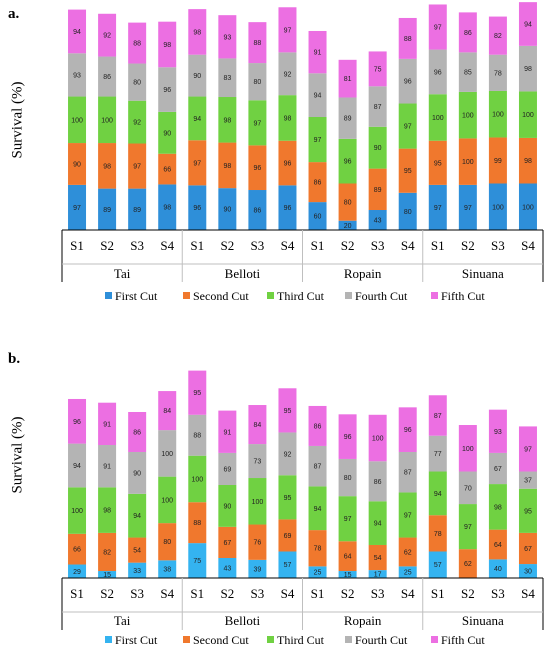 This screenshot has height=656, width=550. I want to click on data-label: 90, so click(167, 133).